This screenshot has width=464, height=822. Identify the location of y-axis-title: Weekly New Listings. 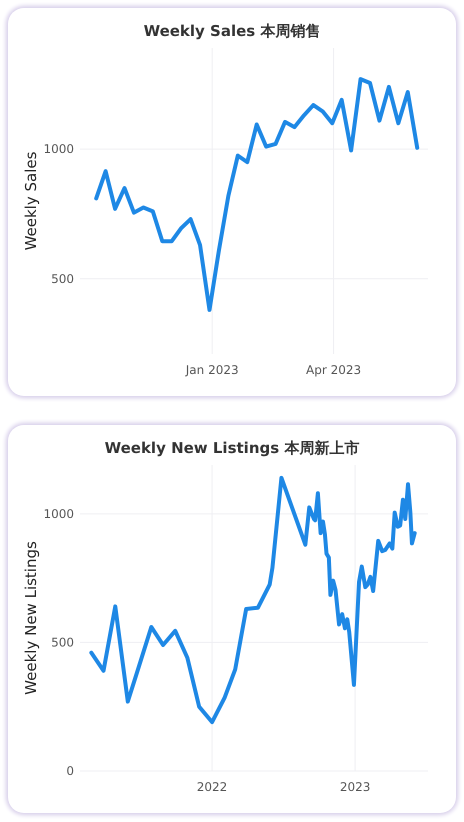
(31, 618).